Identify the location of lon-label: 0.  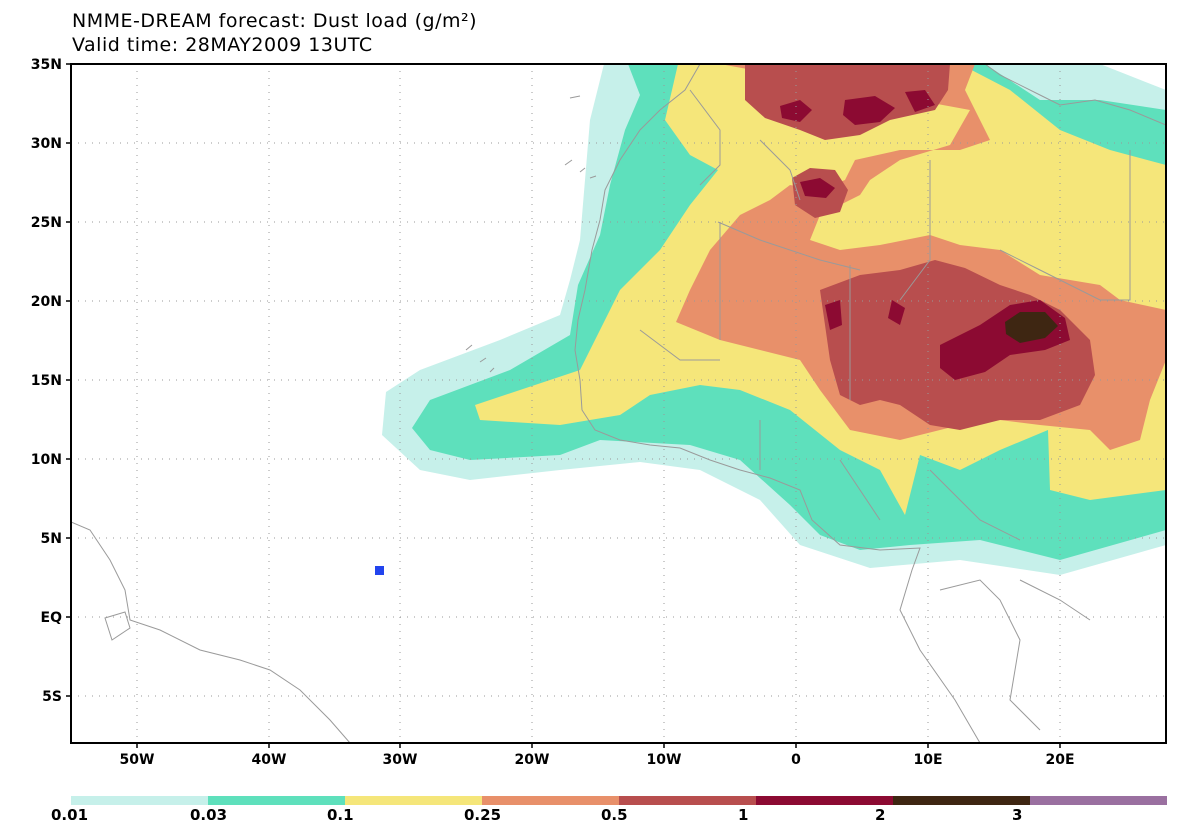
(796, 760).